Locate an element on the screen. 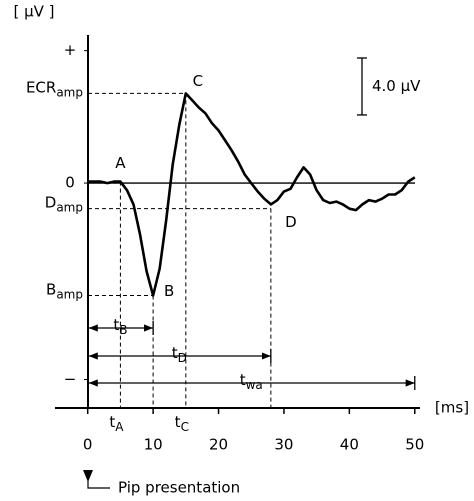  y-tick-label: + is located at coordinates (70, 50).